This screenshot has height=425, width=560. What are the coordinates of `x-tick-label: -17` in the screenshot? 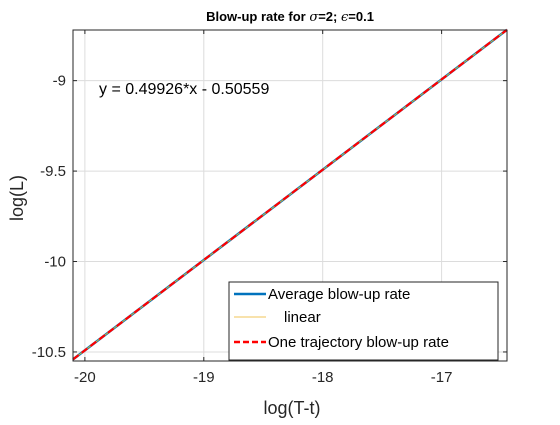 It's located at (442, 377).